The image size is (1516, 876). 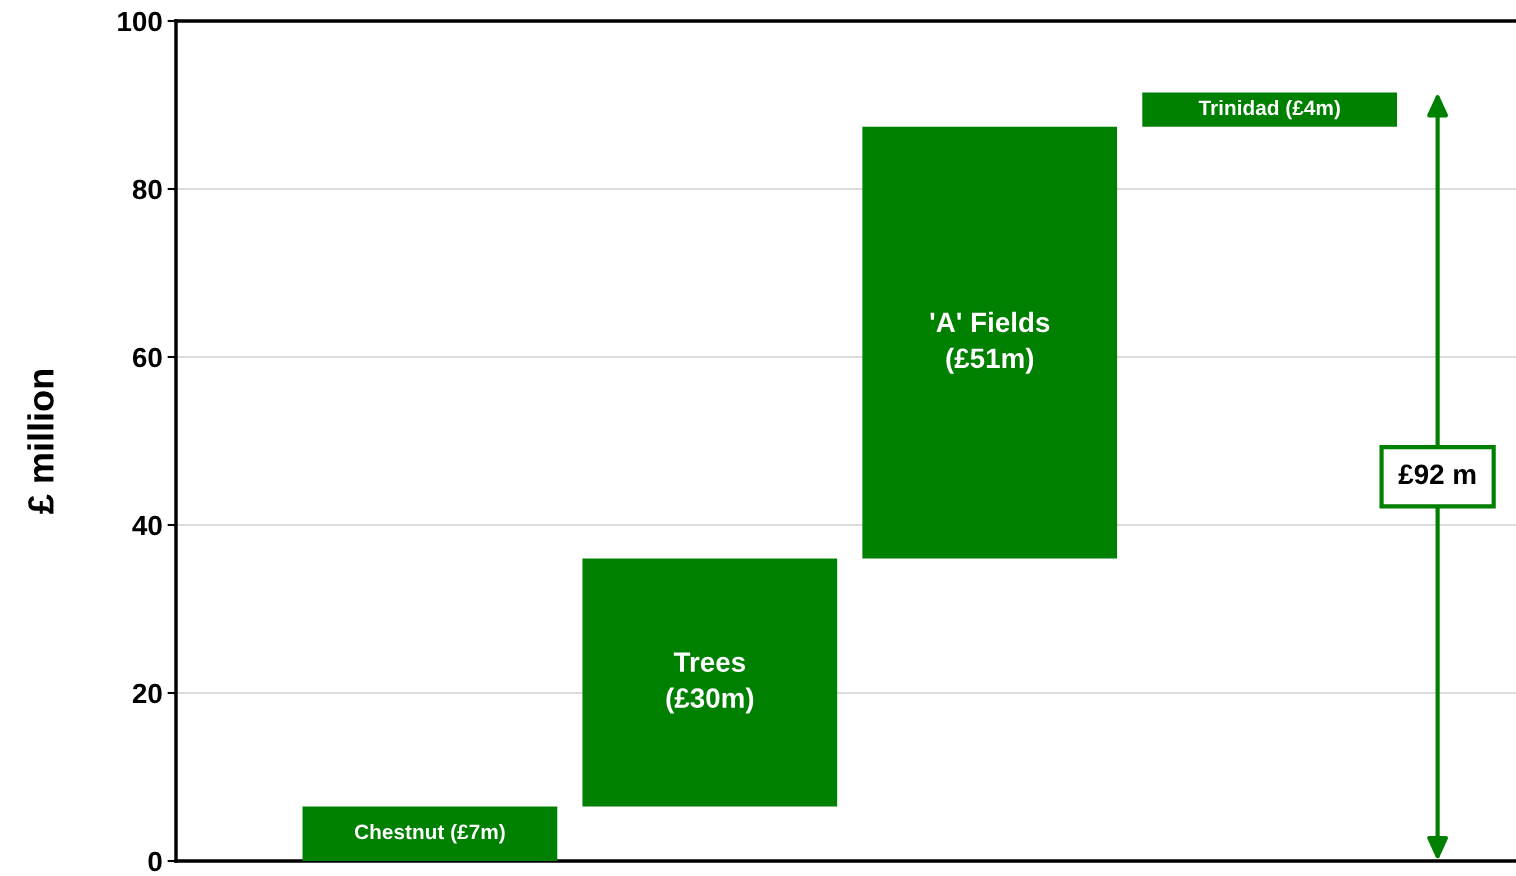 I want to click on data-label: Chestnut (£7m), so click(x=429, y=833).